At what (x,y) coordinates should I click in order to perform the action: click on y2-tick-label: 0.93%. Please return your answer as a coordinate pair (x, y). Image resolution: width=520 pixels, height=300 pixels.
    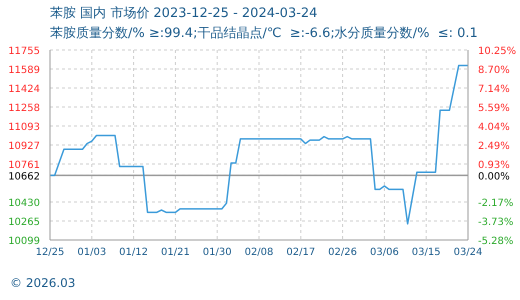
    Looking at the image, I should click on (494, 166).